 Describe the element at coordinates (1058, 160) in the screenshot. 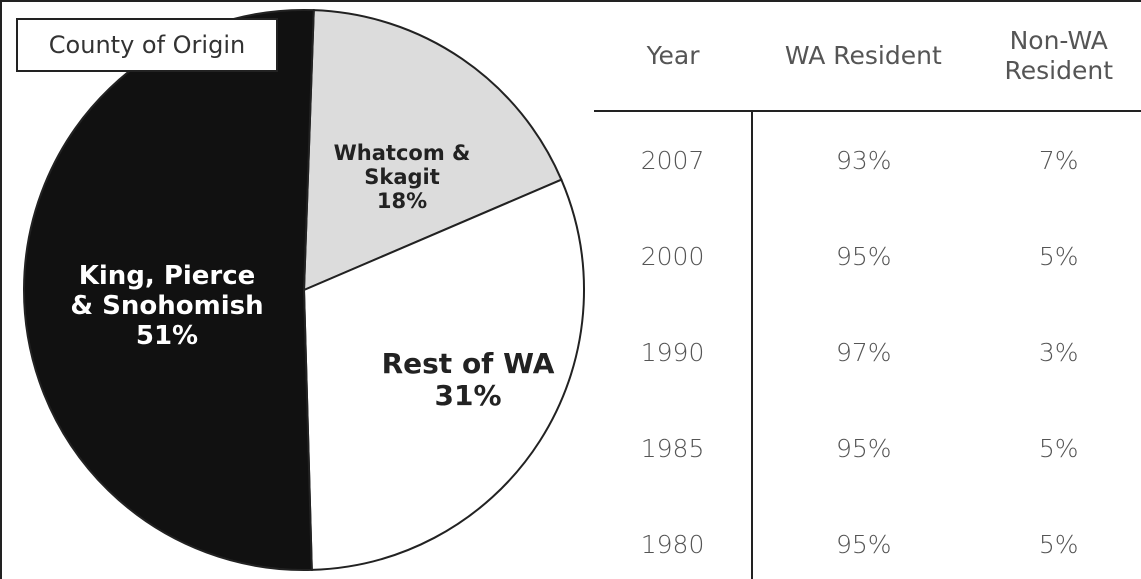

I see `table-cell: 7%` at that location.